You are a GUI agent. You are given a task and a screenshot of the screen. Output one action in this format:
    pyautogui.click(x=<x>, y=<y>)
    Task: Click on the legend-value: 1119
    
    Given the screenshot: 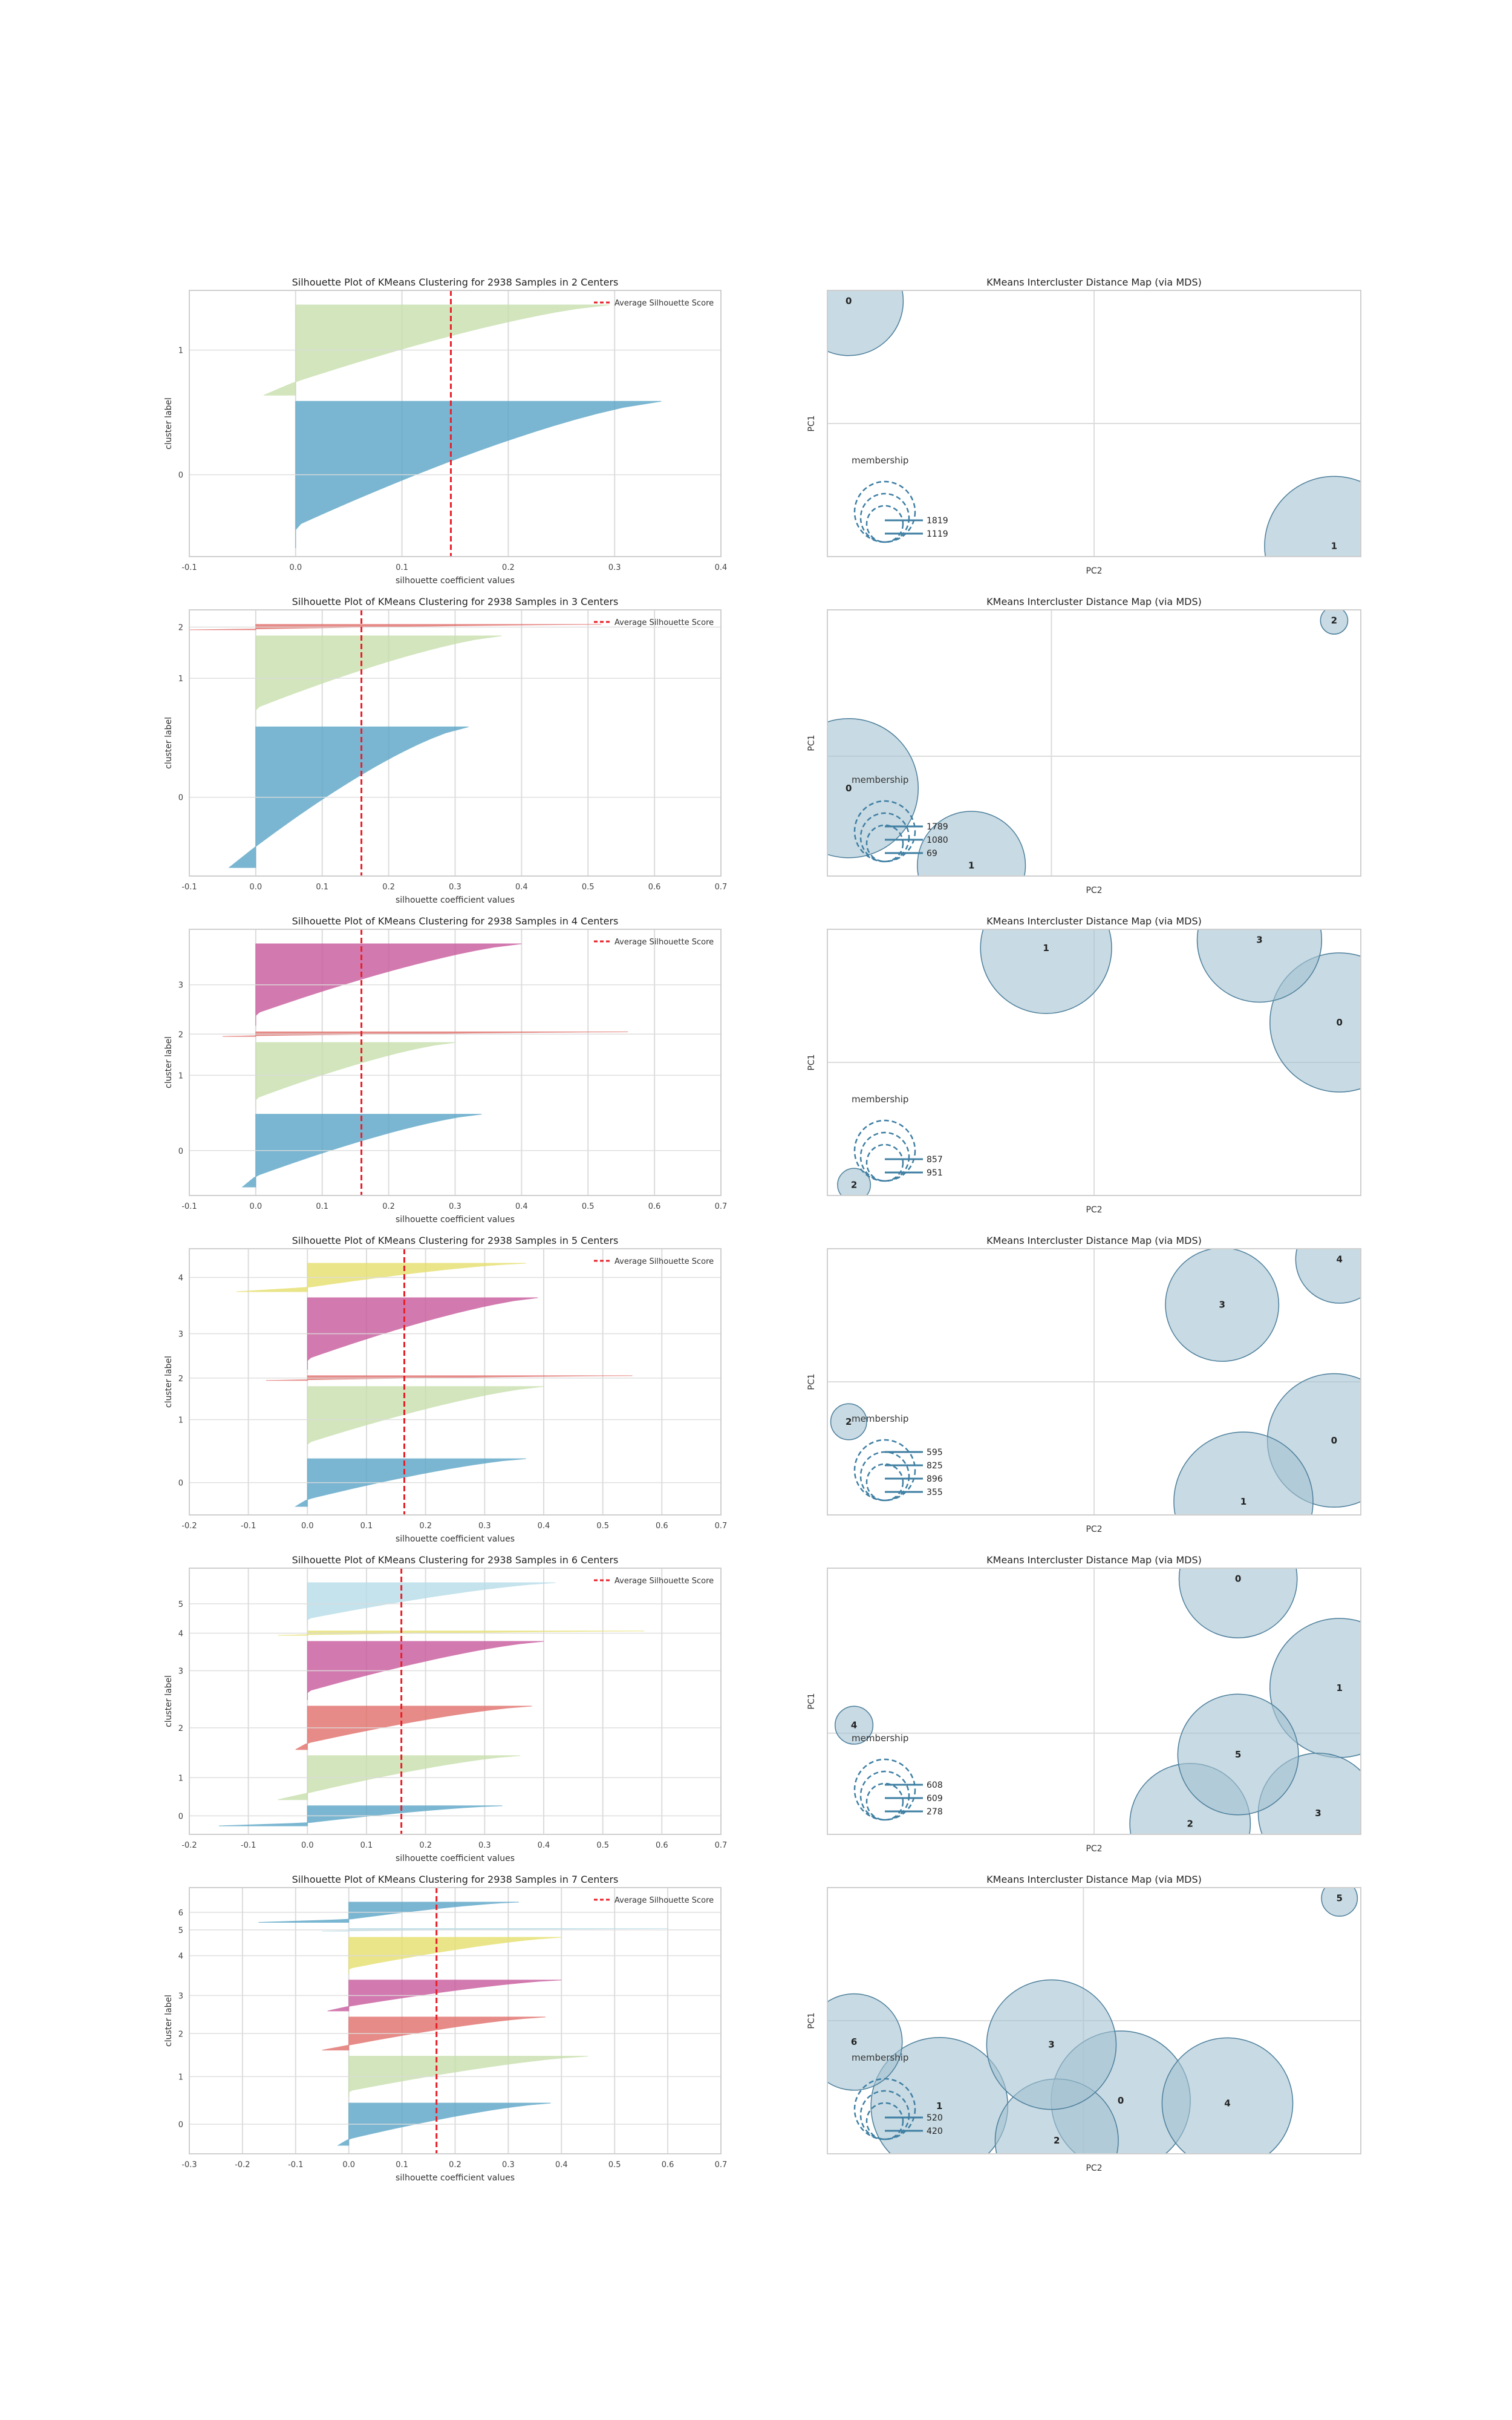 What is the action you would take?
    pyautogui.click(x=938, y=534)
    